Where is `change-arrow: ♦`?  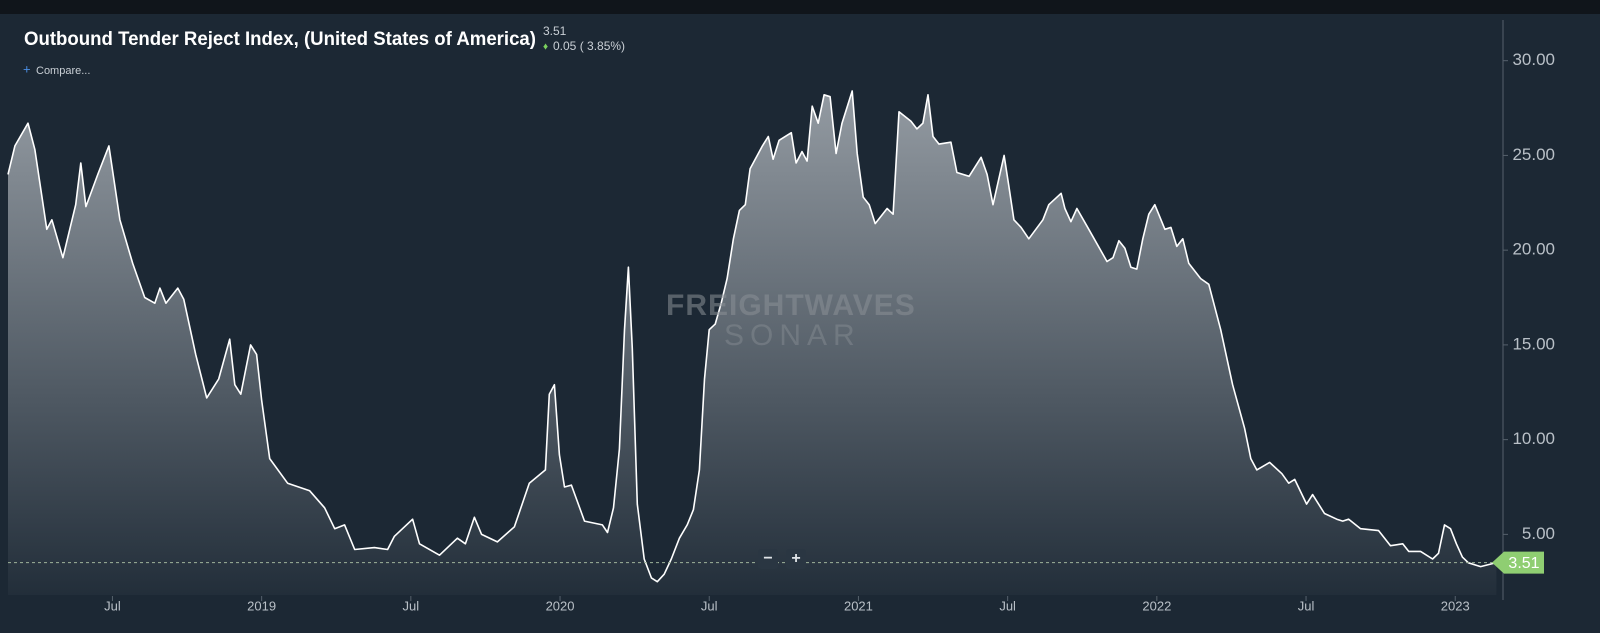 change-arrow: ♦ is located at coordinates (545, 47).